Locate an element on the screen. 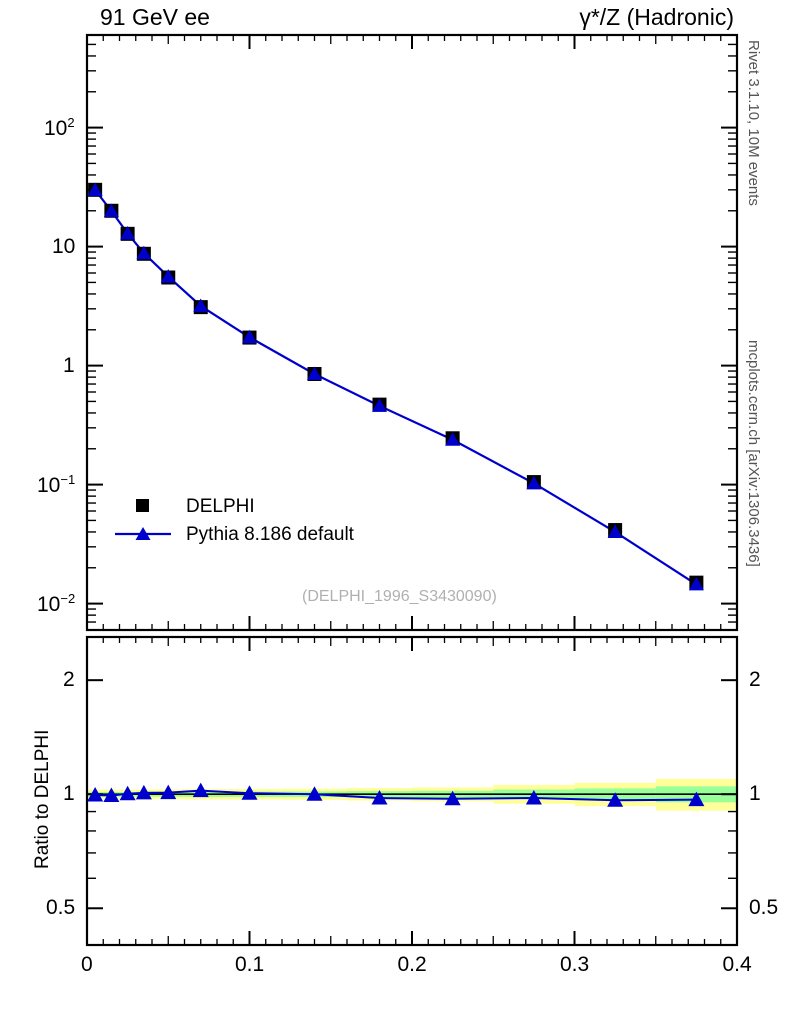 The width and height of the screenshot is (786, 1024). xtick-label: 0.3 is located at coordinates (575, 964).